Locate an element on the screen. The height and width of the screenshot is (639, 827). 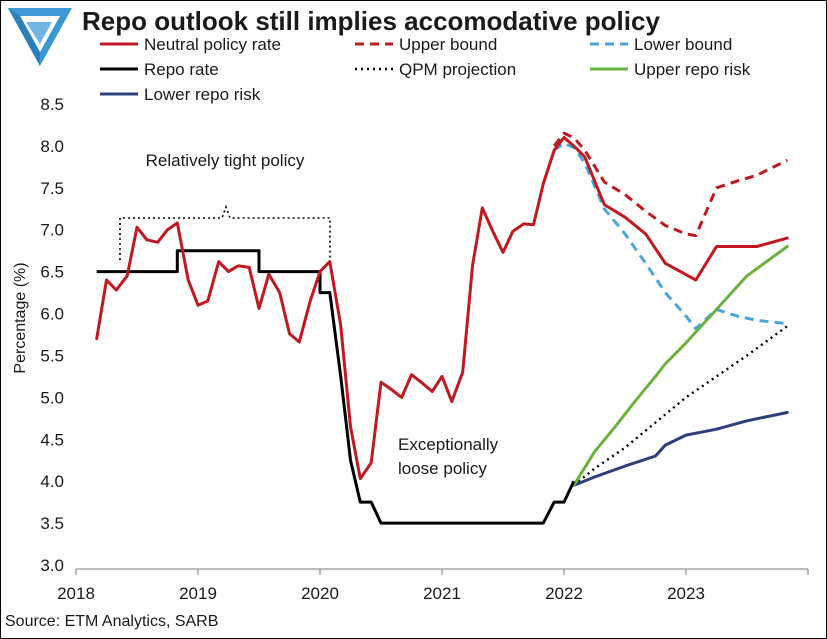
legend-item-lower_risk: Lower repo risk is located at coordinates (180, 94).